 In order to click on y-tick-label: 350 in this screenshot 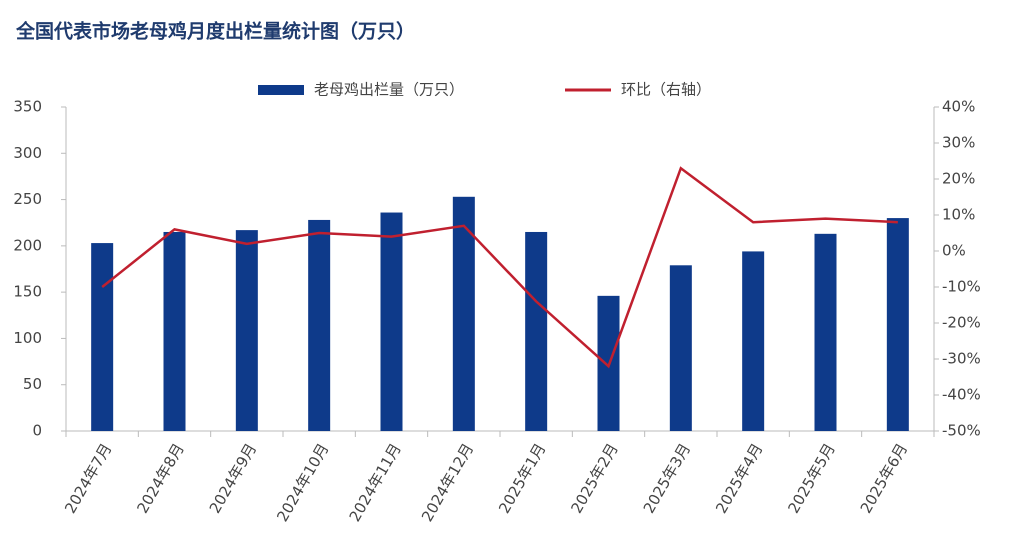, I will do `click(27, 107)`.